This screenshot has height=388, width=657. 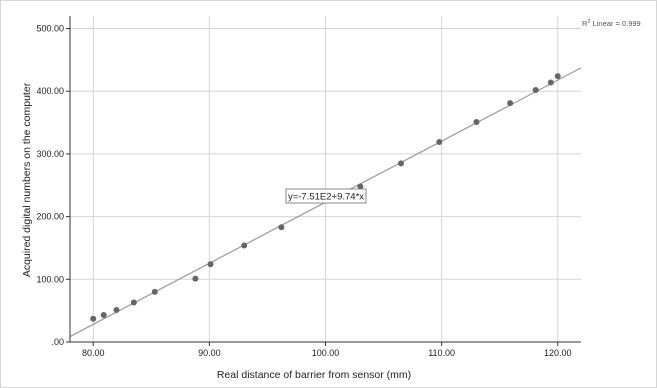 I want to click on r2-linear-label: R2 Linear = 0.999, so click(x=611, y=23).